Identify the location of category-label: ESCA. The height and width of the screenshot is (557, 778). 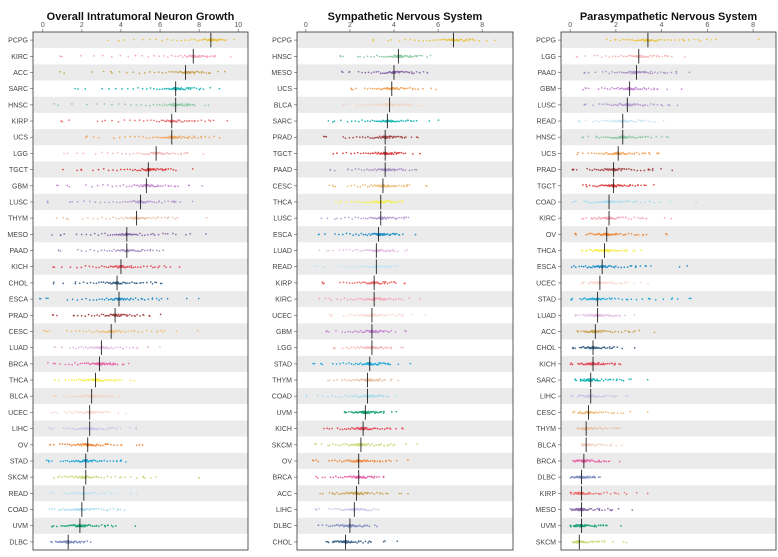
(282, 235).